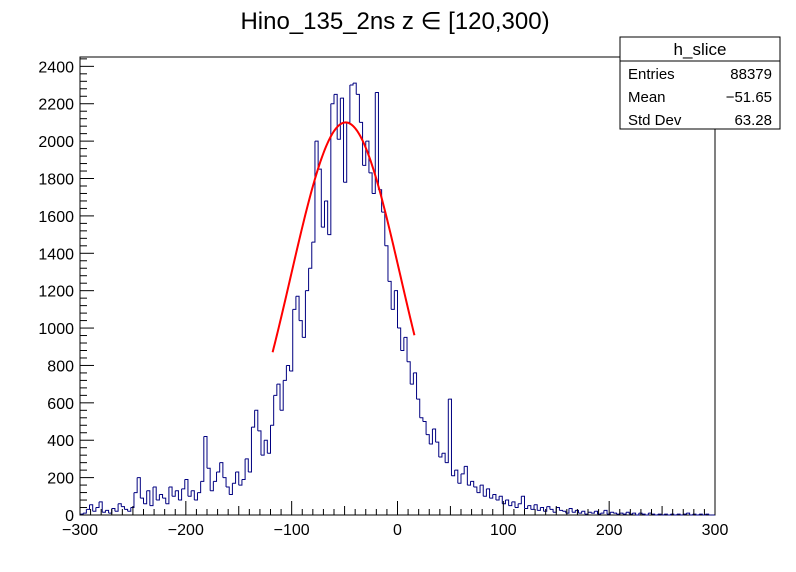 This screenshot has width=796, height=572. I want to click on y-tick-label: 800, so click(60, 366).